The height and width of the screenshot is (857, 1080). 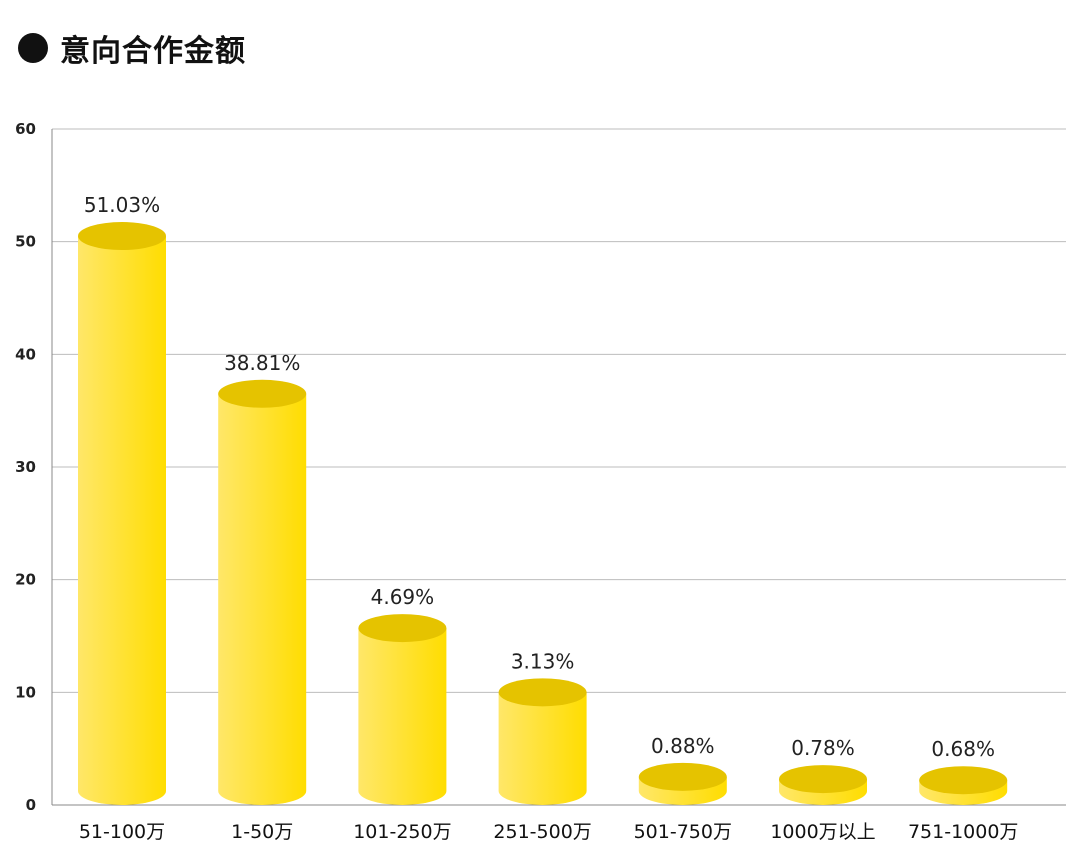 What do you see at coordinates (153, 51) in the screenshot?
I see `chart-title: 意向合作金额` at bounding box center [153, 51].